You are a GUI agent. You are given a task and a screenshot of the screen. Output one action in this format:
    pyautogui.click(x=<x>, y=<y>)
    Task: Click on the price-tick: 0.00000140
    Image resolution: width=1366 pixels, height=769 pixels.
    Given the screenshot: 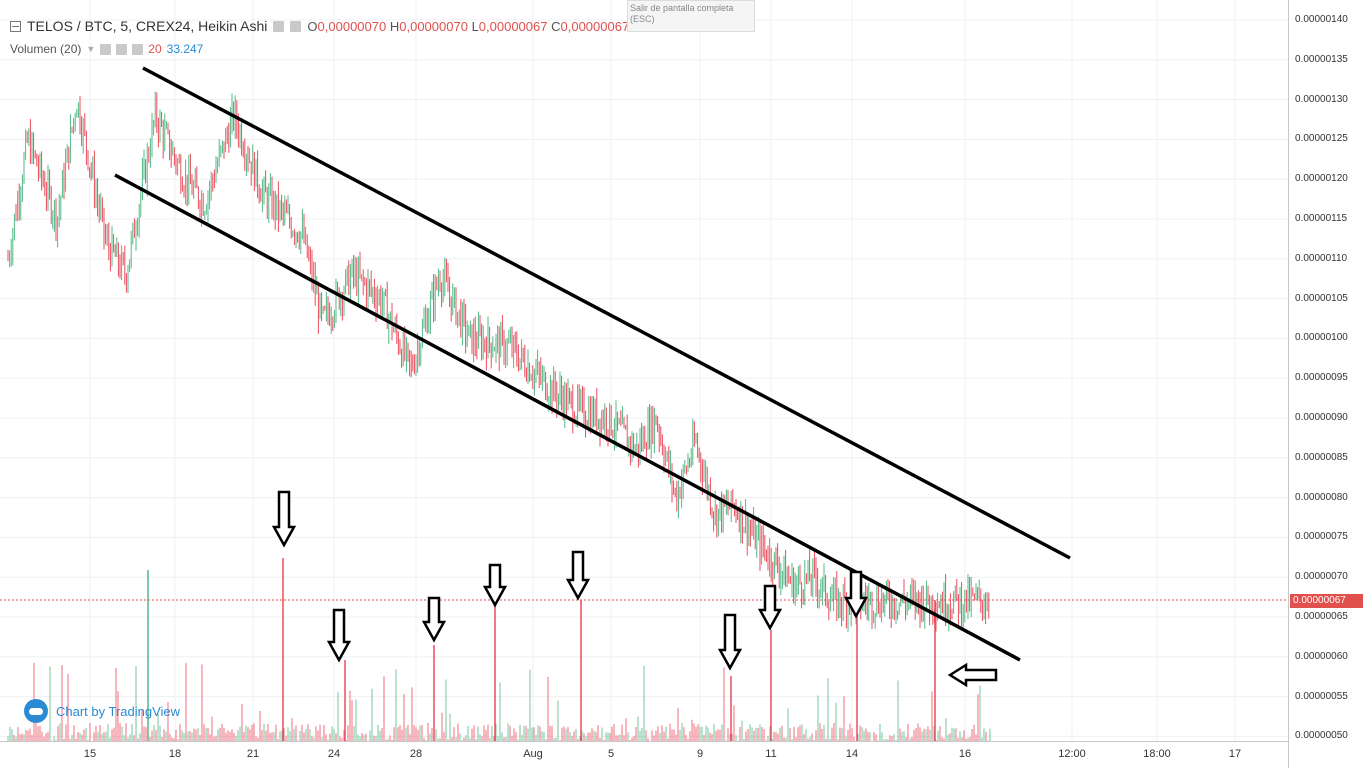 What is the action you would take?
    pyautogui.click(x=1321, y=19)
    